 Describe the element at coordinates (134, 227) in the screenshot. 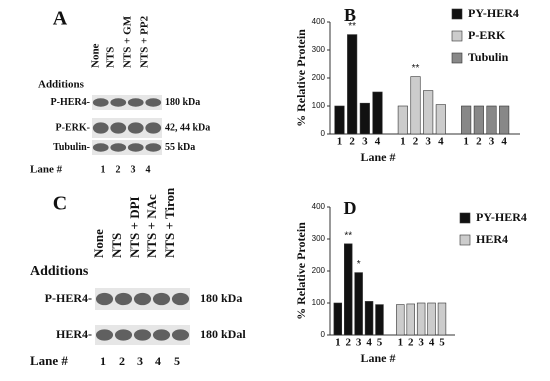

I see `column-header: NTS + DPI` at that location.